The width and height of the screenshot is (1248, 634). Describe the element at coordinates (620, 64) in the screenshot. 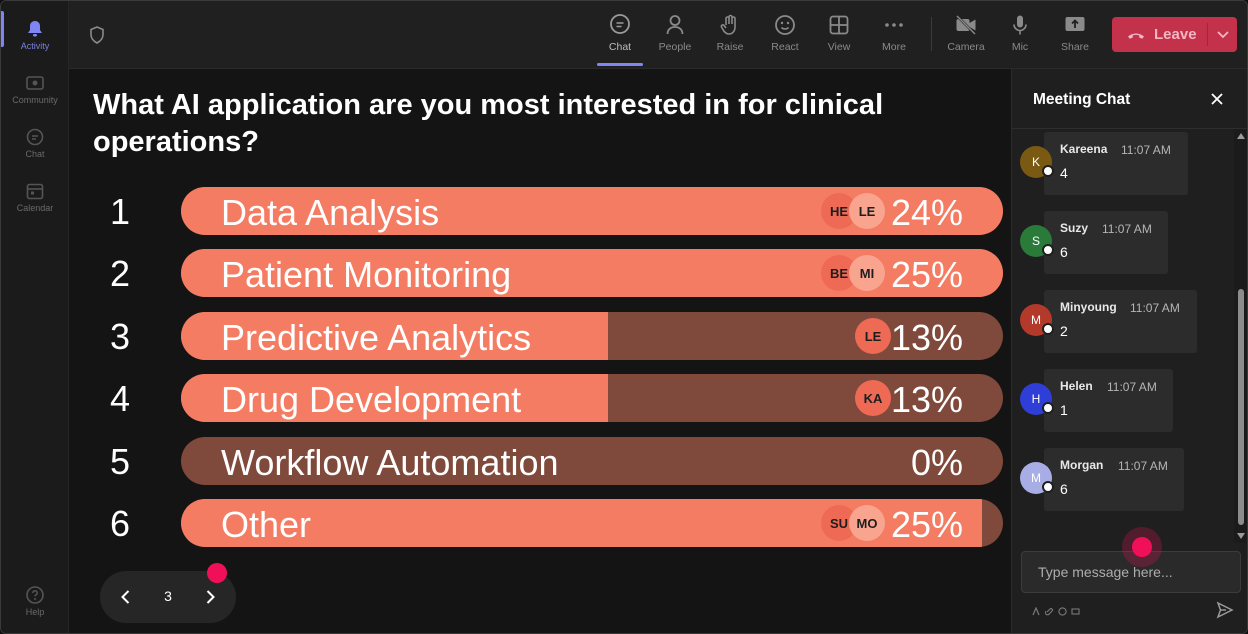

I see `chat-active-indicator` at that location.